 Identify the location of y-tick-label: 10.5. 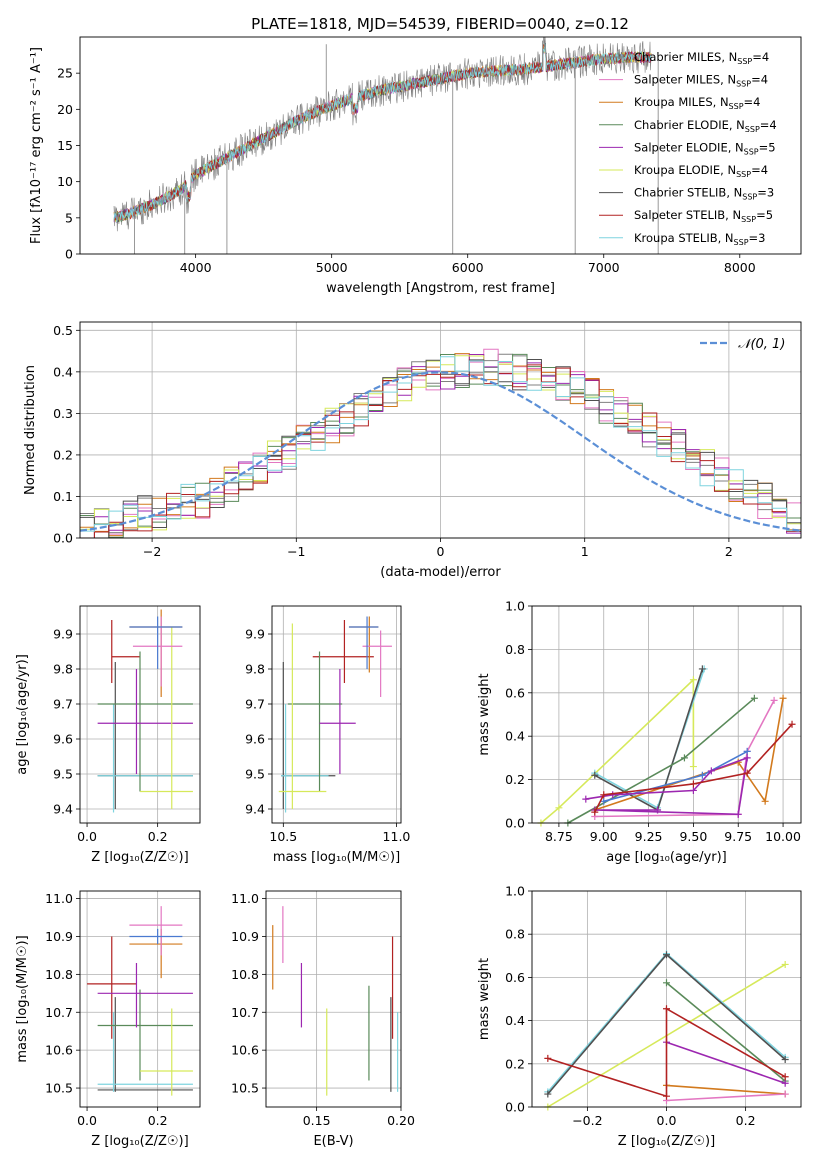
(245, 1088).